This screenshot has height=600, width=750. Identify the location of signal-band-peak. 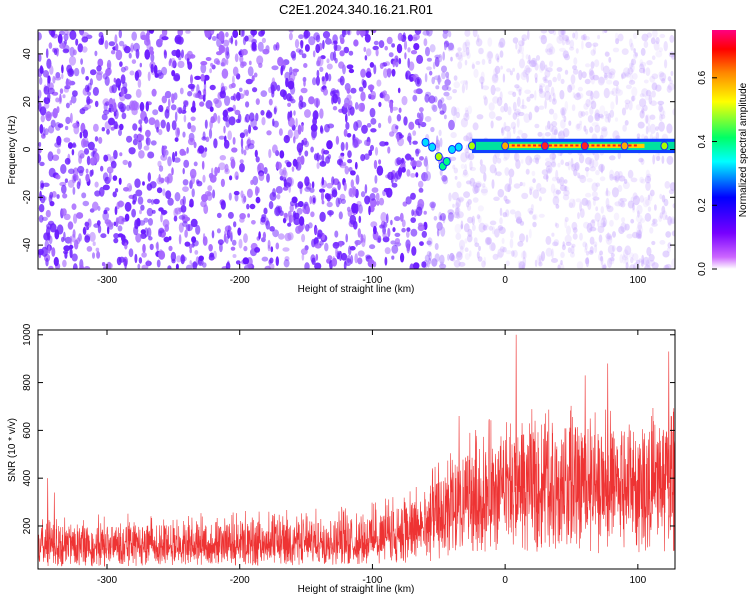
(535, 145).